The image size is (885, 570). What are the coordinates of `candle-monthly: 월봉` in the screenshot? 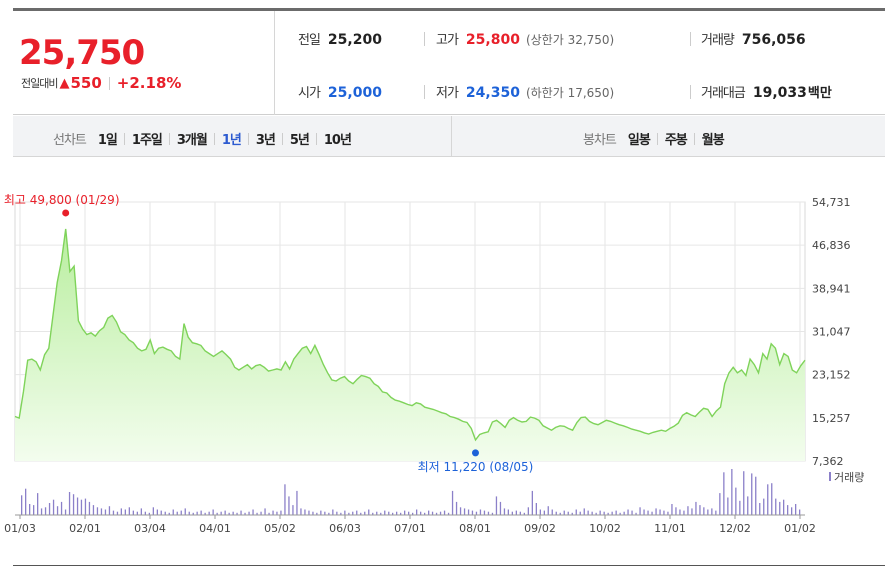 It's located at (713, 140).